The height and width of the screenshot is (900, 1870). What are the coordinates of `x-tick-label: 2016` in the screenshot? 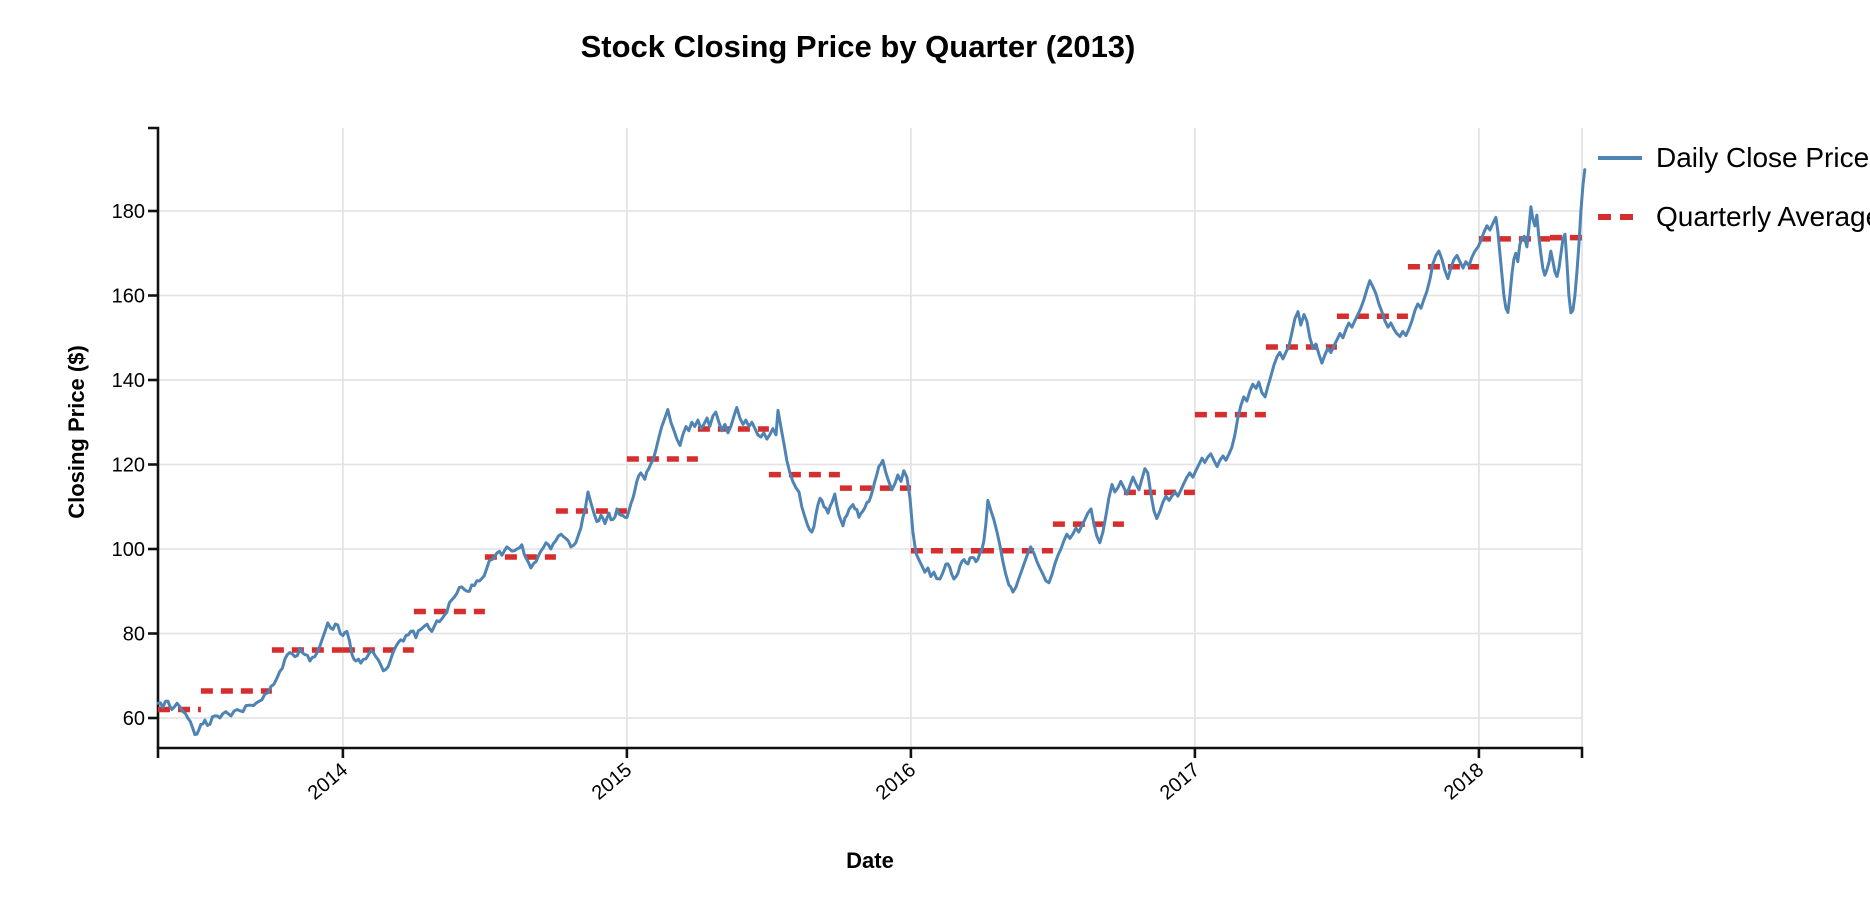 It's located at (896, 781).